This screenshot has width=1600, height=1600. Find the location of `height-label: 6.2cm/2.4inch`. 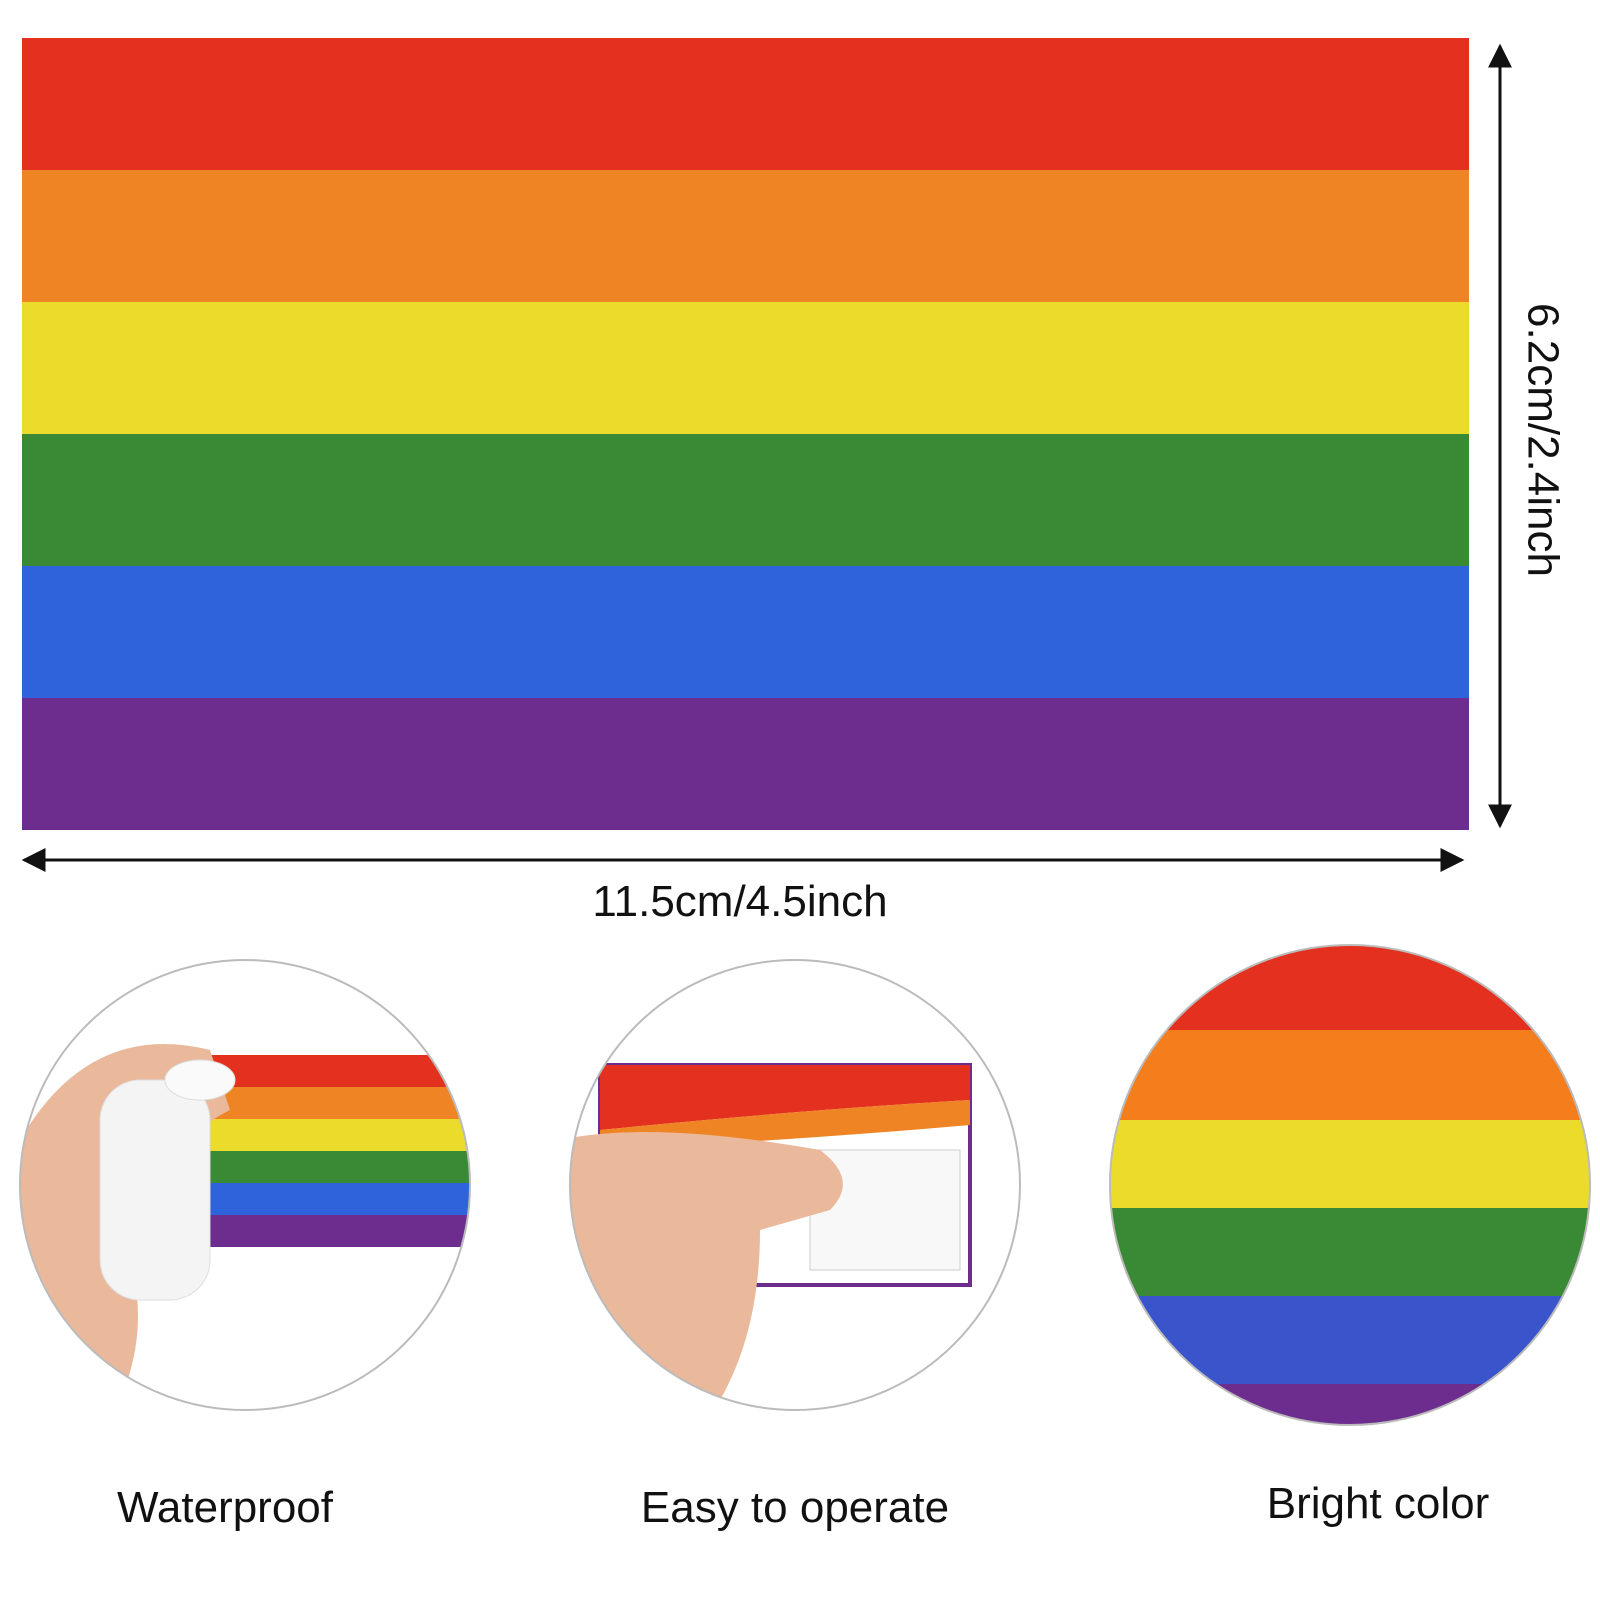

height-label: 6.2cm/2.4inch is located at coordinates (1542, 440).